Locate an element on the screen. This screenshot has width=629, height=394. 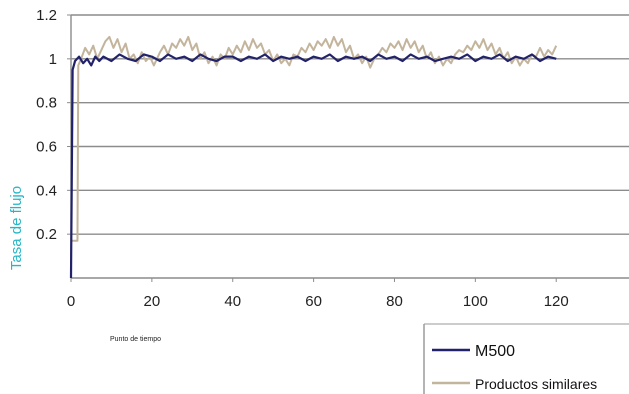
y-tick-label-0-6: 0.6 is located at coordinates (46, 147).